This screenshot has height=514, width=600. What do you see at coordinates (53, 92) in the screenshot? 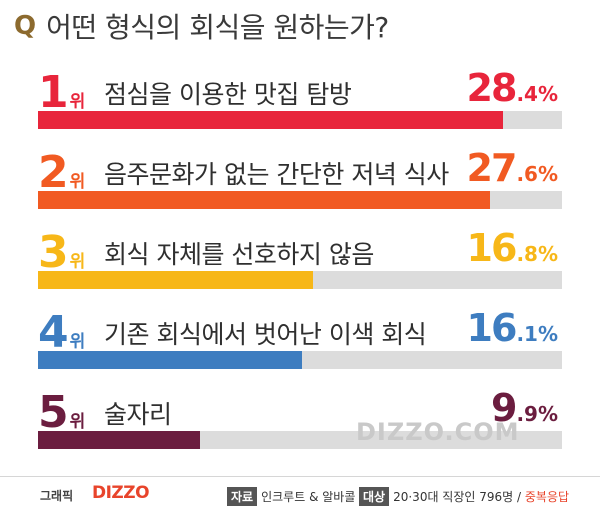
I see `rank-number: 1` at bounding box center [53, 92].